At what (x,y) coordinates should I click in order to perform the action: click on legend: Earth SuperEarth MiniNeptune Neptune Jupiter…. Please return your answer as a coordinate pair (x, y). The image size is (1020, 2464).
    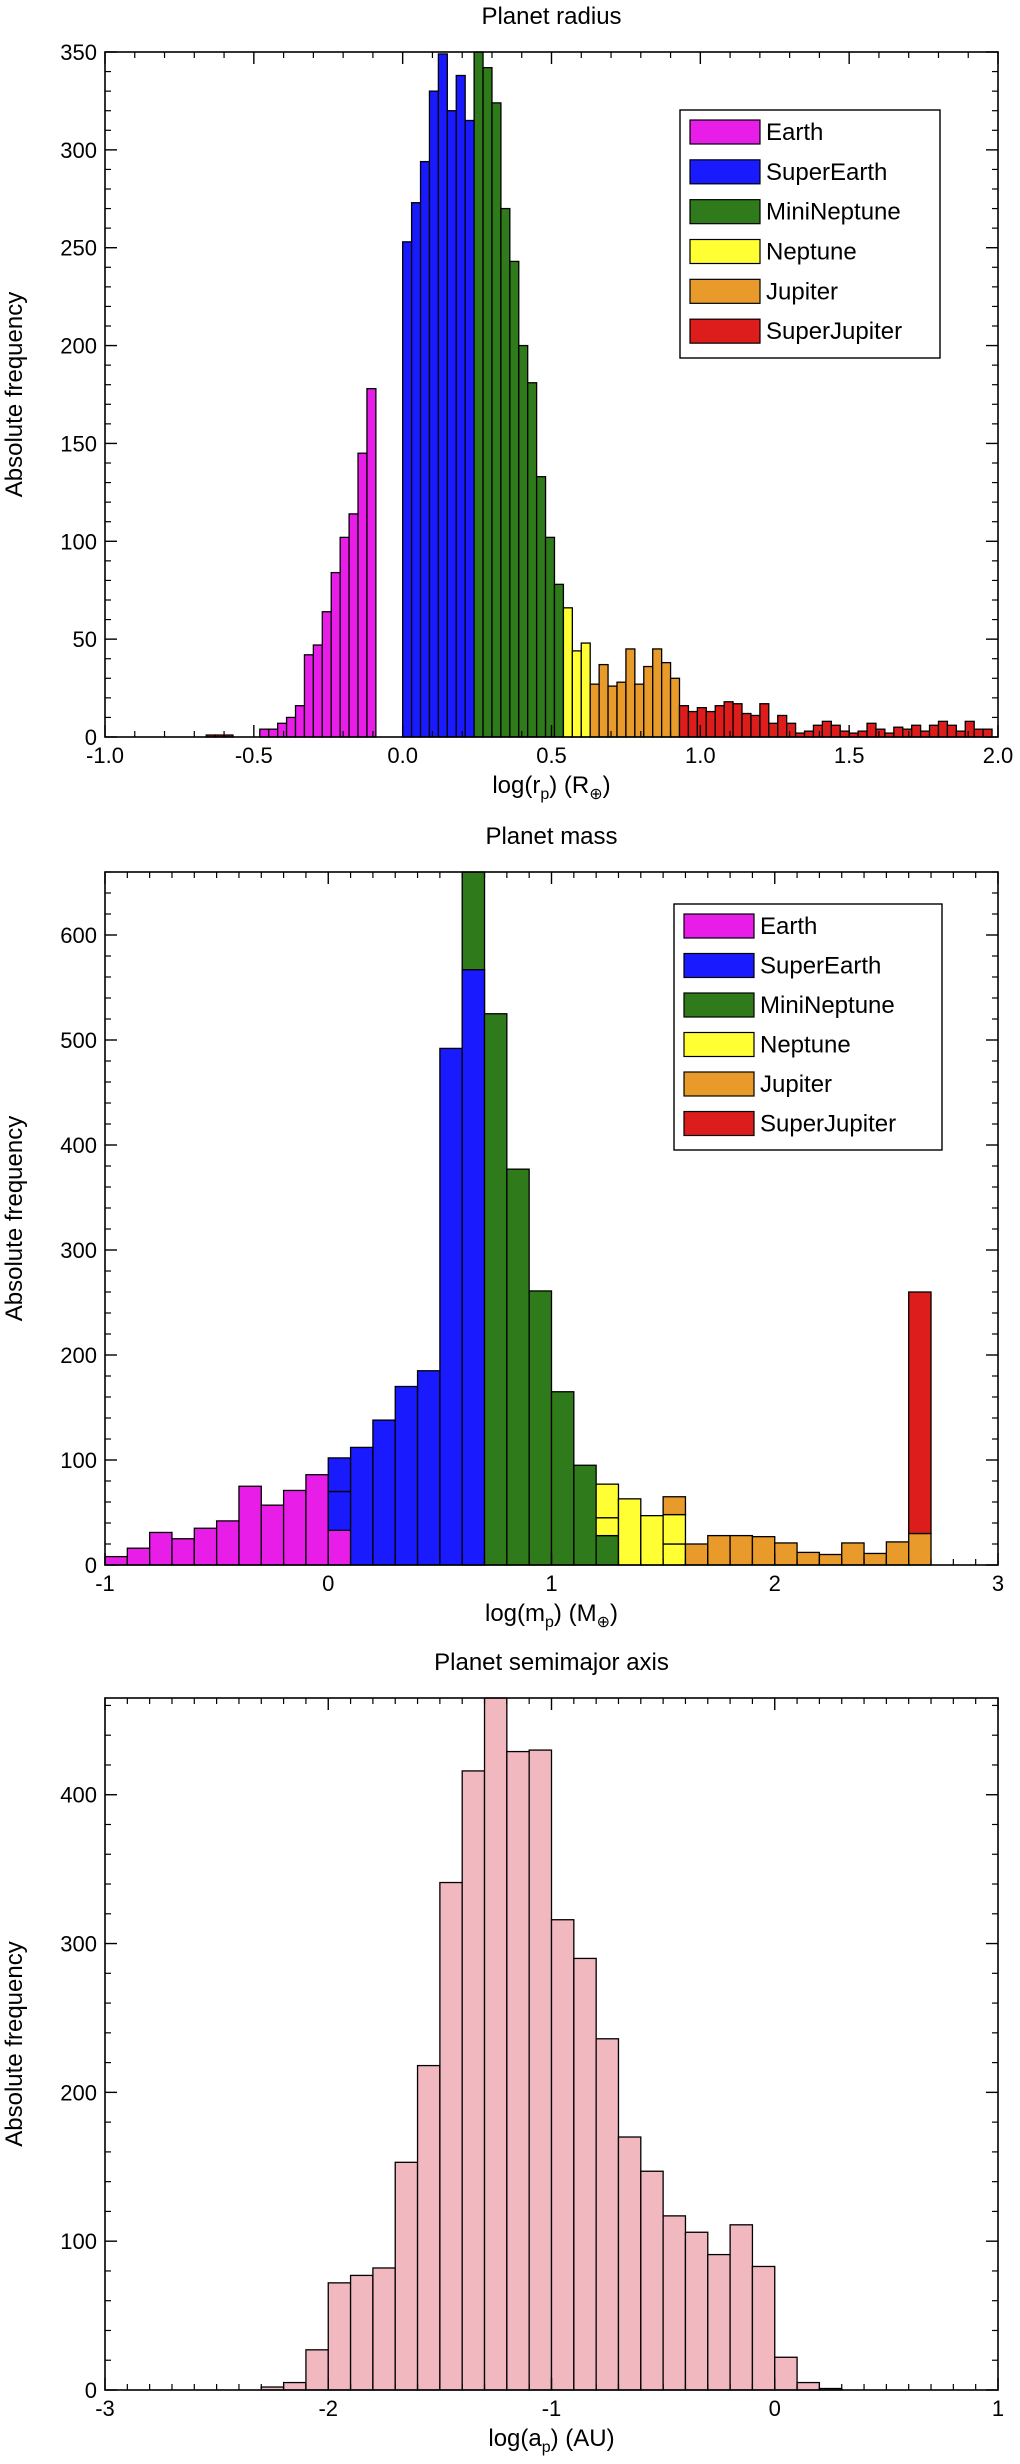
    Looking at the image, I should click on (808, 1027).